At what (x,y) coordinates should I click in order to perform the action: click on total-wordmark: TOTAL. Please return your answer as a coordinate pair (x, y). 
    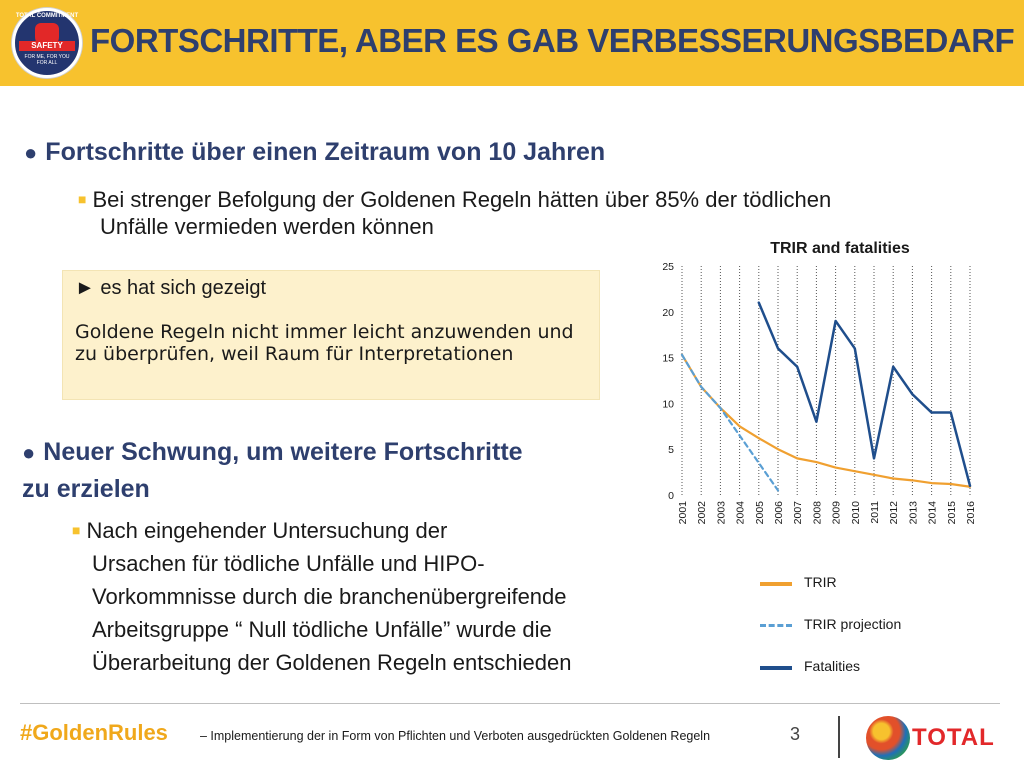
    Looking at the image, I should click on (953, 737).